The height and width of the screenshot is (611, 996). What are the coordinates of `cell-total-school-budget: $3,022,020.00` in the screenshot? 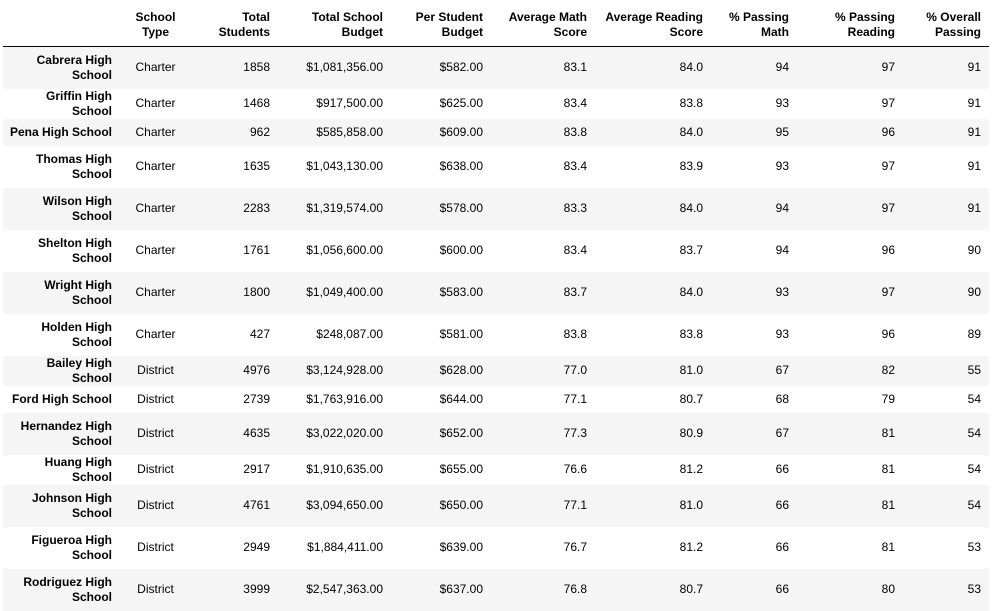 It's located at (344, 433).